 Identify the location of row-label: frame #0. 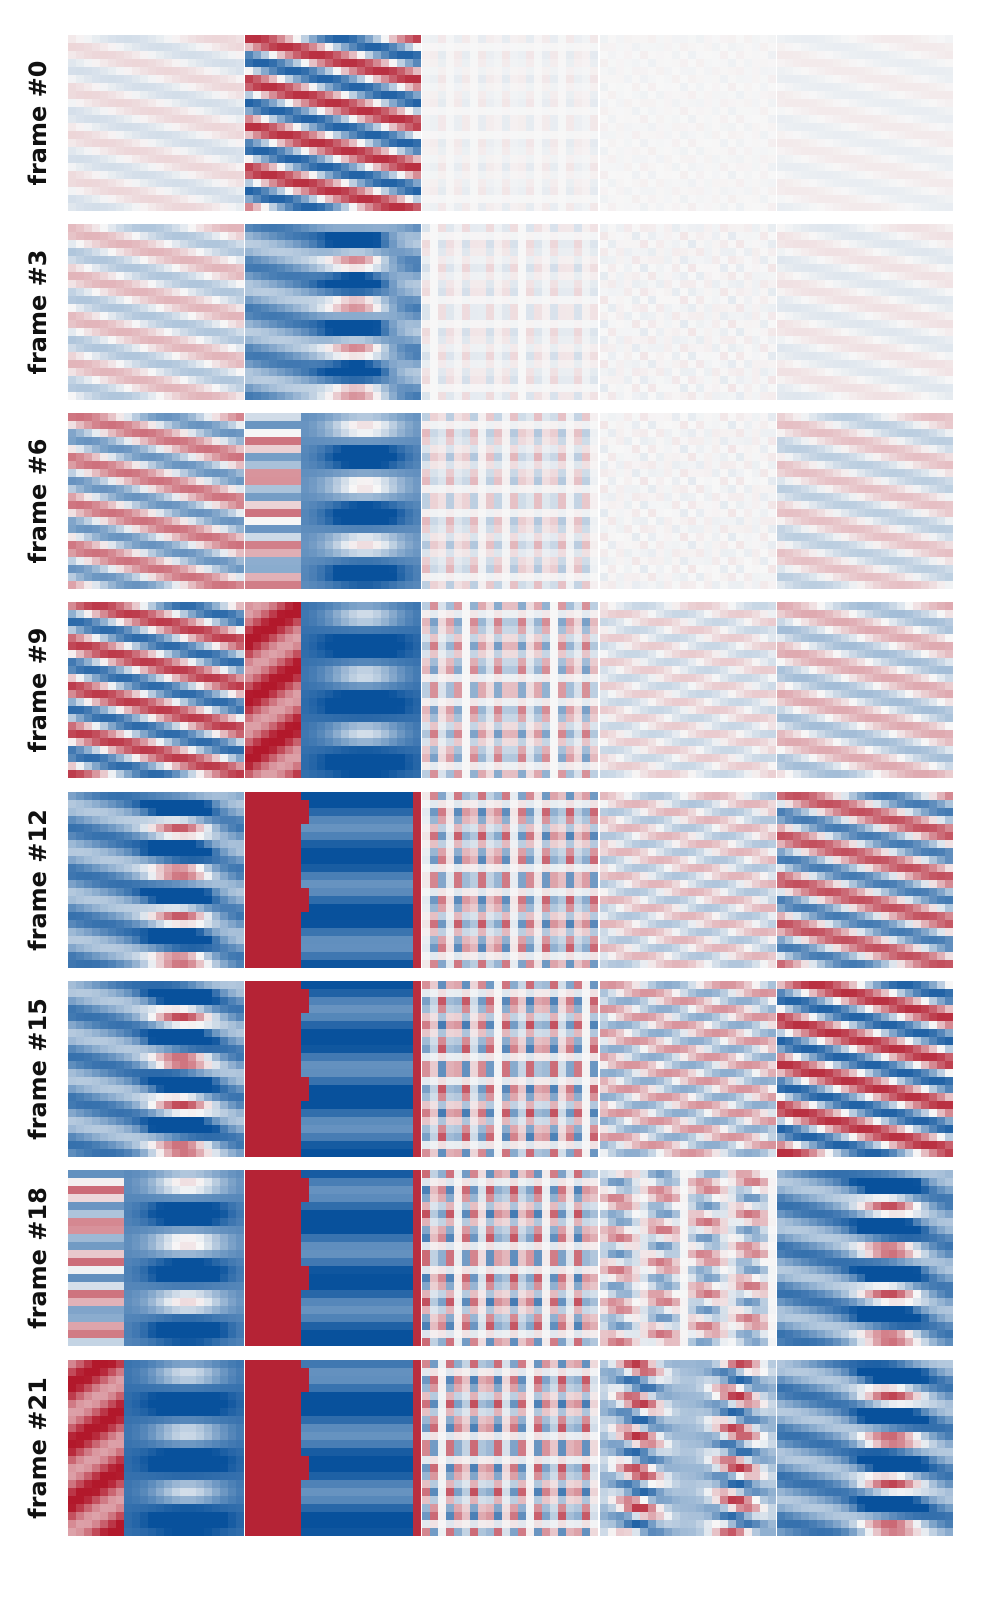
(38, 123).